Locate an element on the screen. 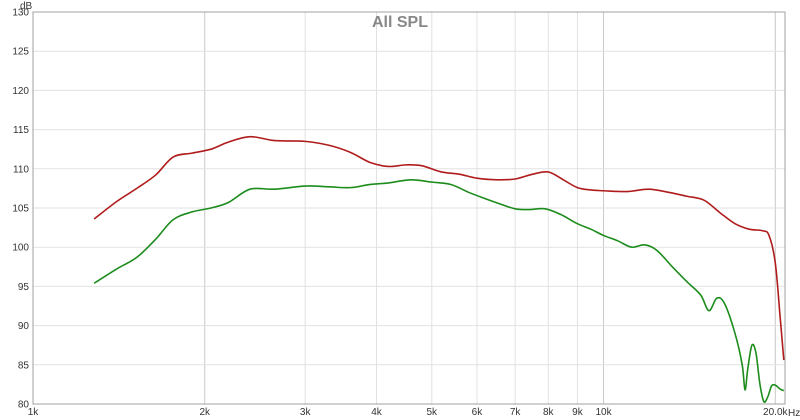  y-tick-label: 115 is located at coordinates (21, 130).